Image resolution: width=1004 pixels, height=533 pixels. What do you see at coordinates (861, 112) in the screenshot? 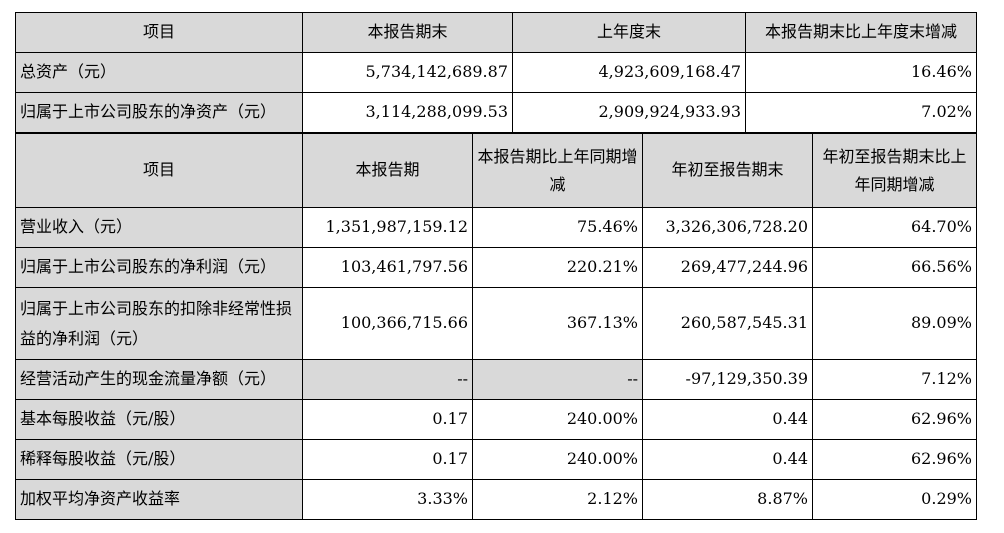
I see `cell-value: 7.02%` at bounding box center [861, 112].